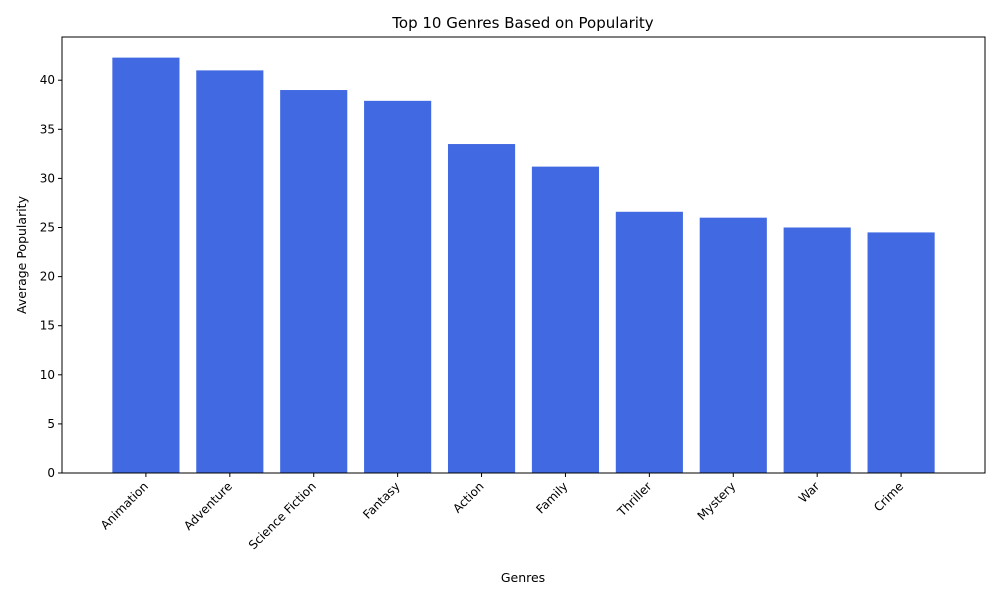 This screenshot has height=604, width=1000. Describe the element at coordinates (468, 497) in the screenshot. I see `x-tick-label: Action` at that location.